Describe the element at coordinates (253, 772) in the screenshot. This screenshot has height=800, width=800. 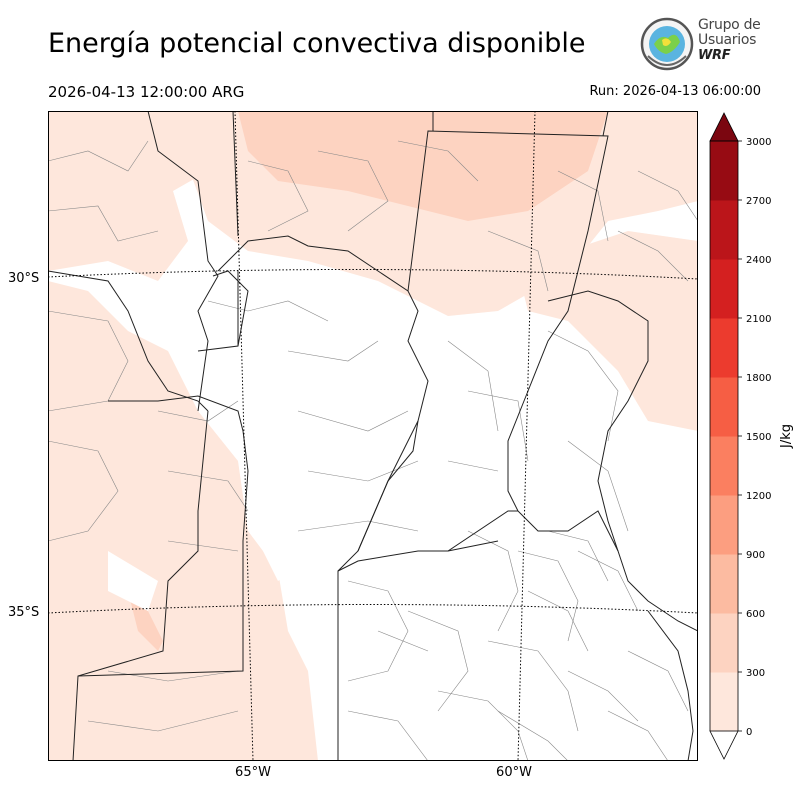
I see `lon-label-65w: 65°W` at that location.